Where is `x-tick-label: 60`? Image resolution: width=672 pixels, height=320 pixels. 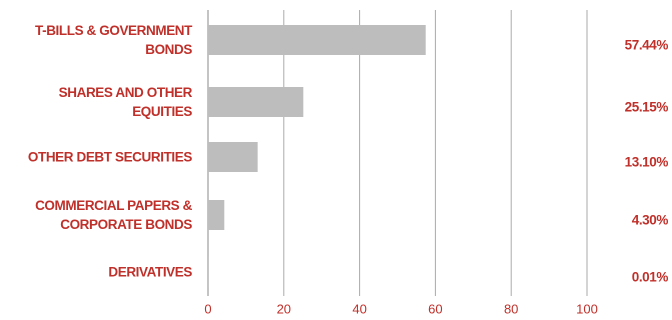 x-tick-label: 60 is located at coordinates (435, 308).